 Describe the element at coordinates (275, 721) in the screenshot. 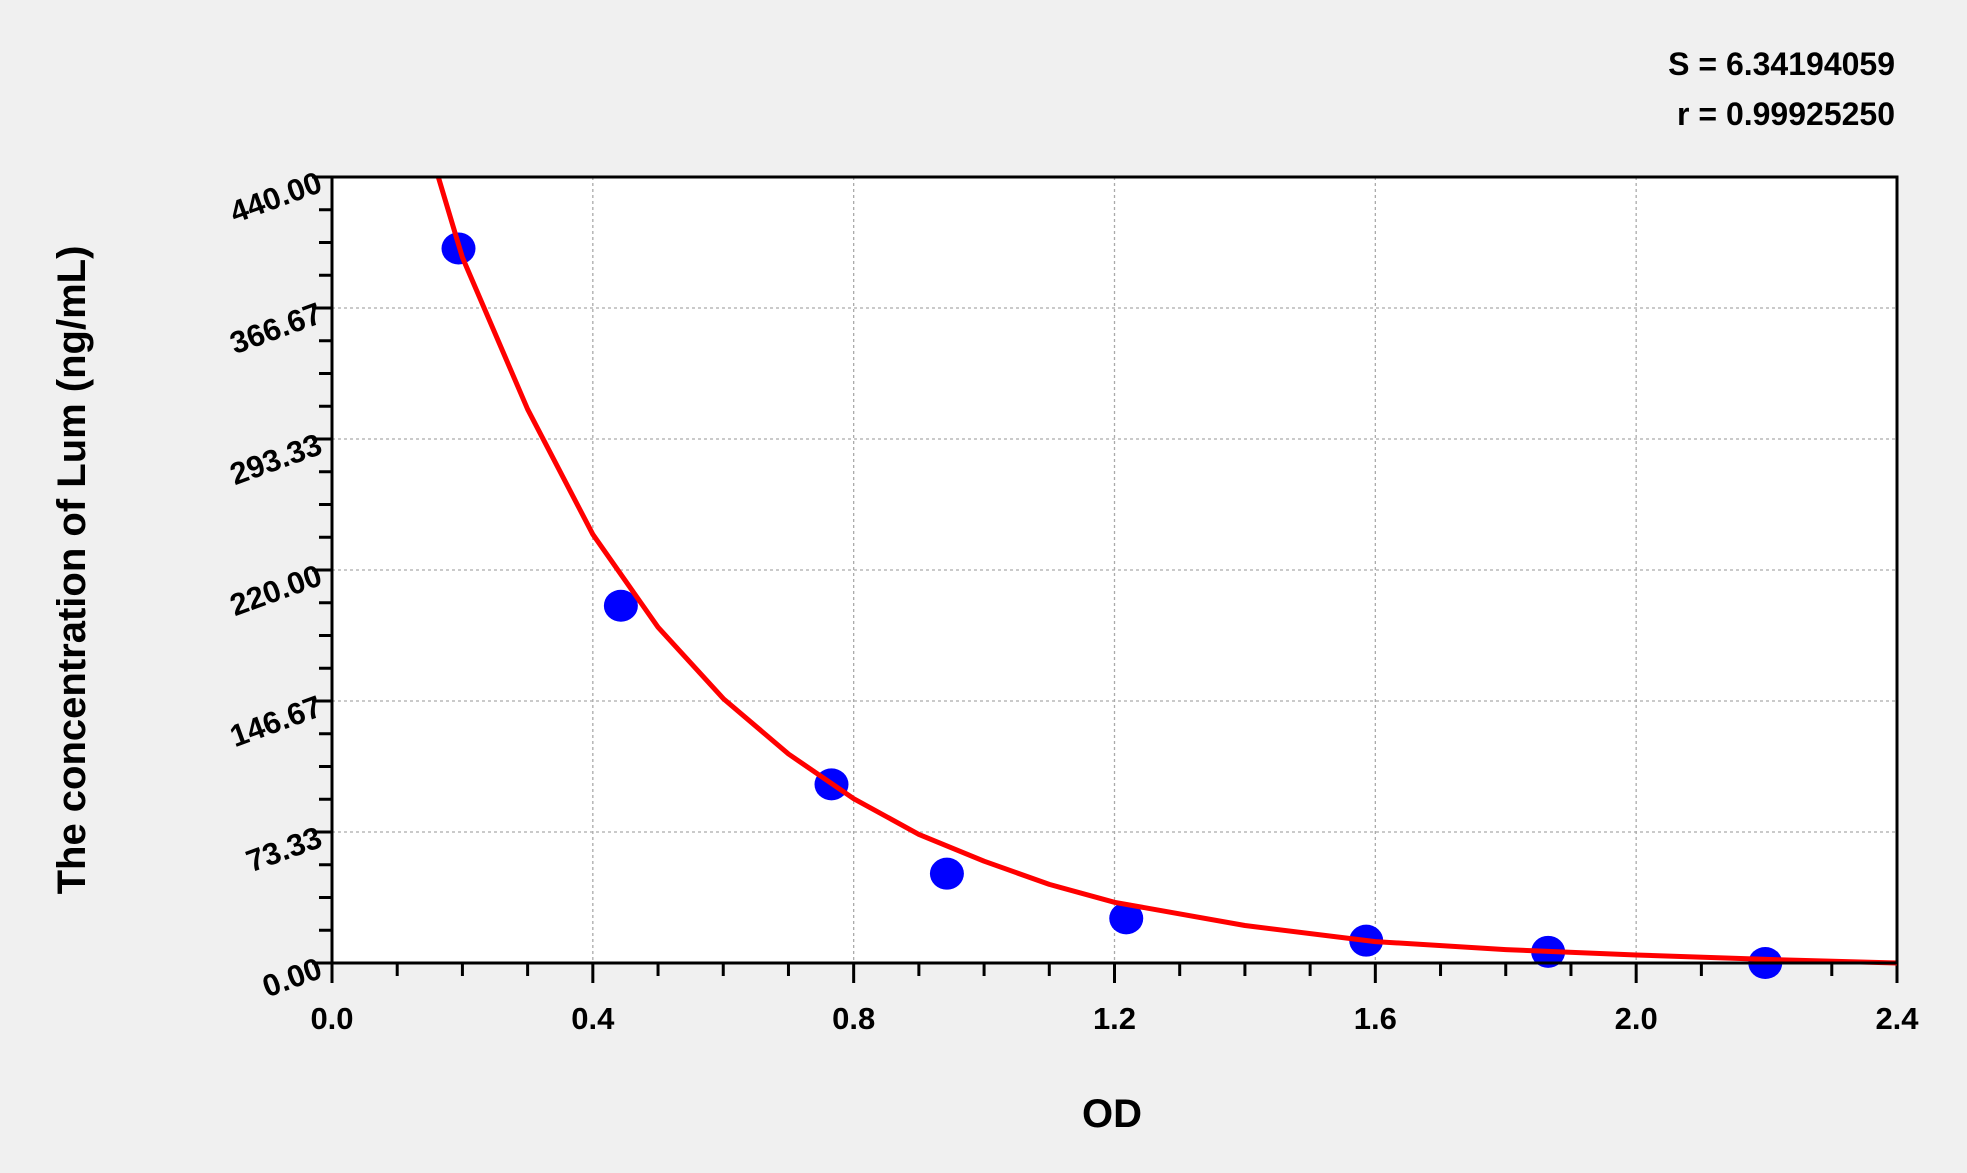

I see `y-tick-label: 146.67` at that location.